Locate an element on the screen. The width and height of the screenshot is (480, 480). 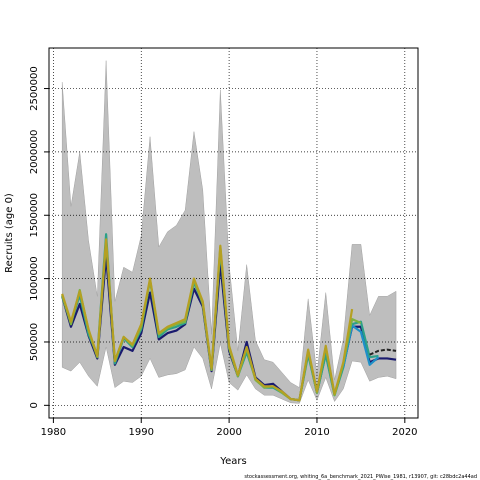
y-tick-label: 1000000 is located at coordinates (34, 278).